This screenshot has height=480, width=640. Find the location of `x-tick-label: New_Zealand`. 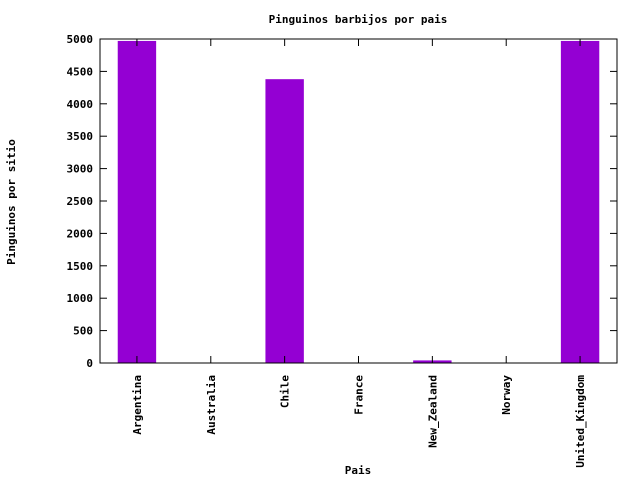

x-tick-label: New_Zealand is located at coordinates (432, 411).